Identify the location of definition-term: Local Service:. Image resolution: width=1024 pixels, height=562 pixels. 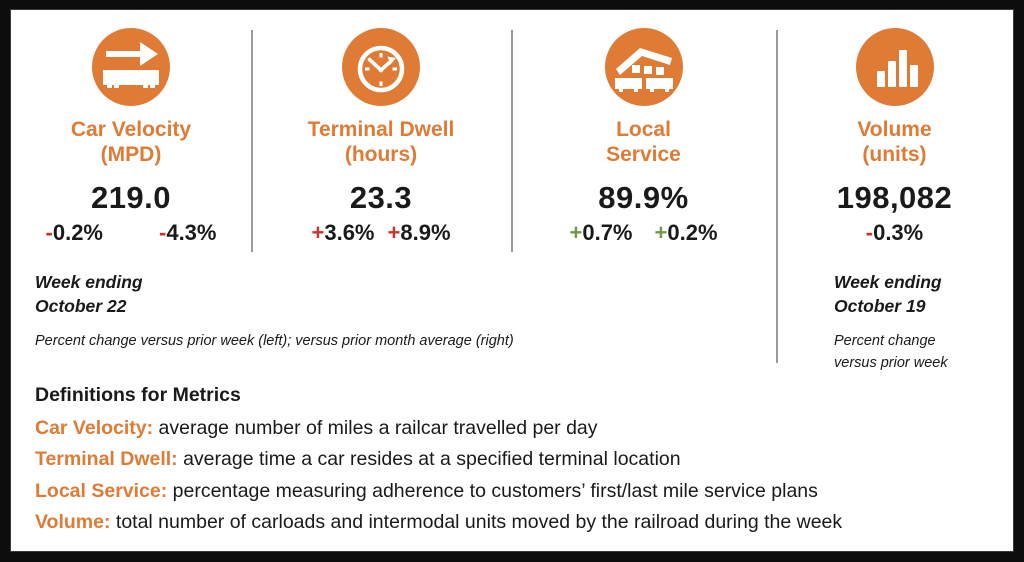
(101, 490).